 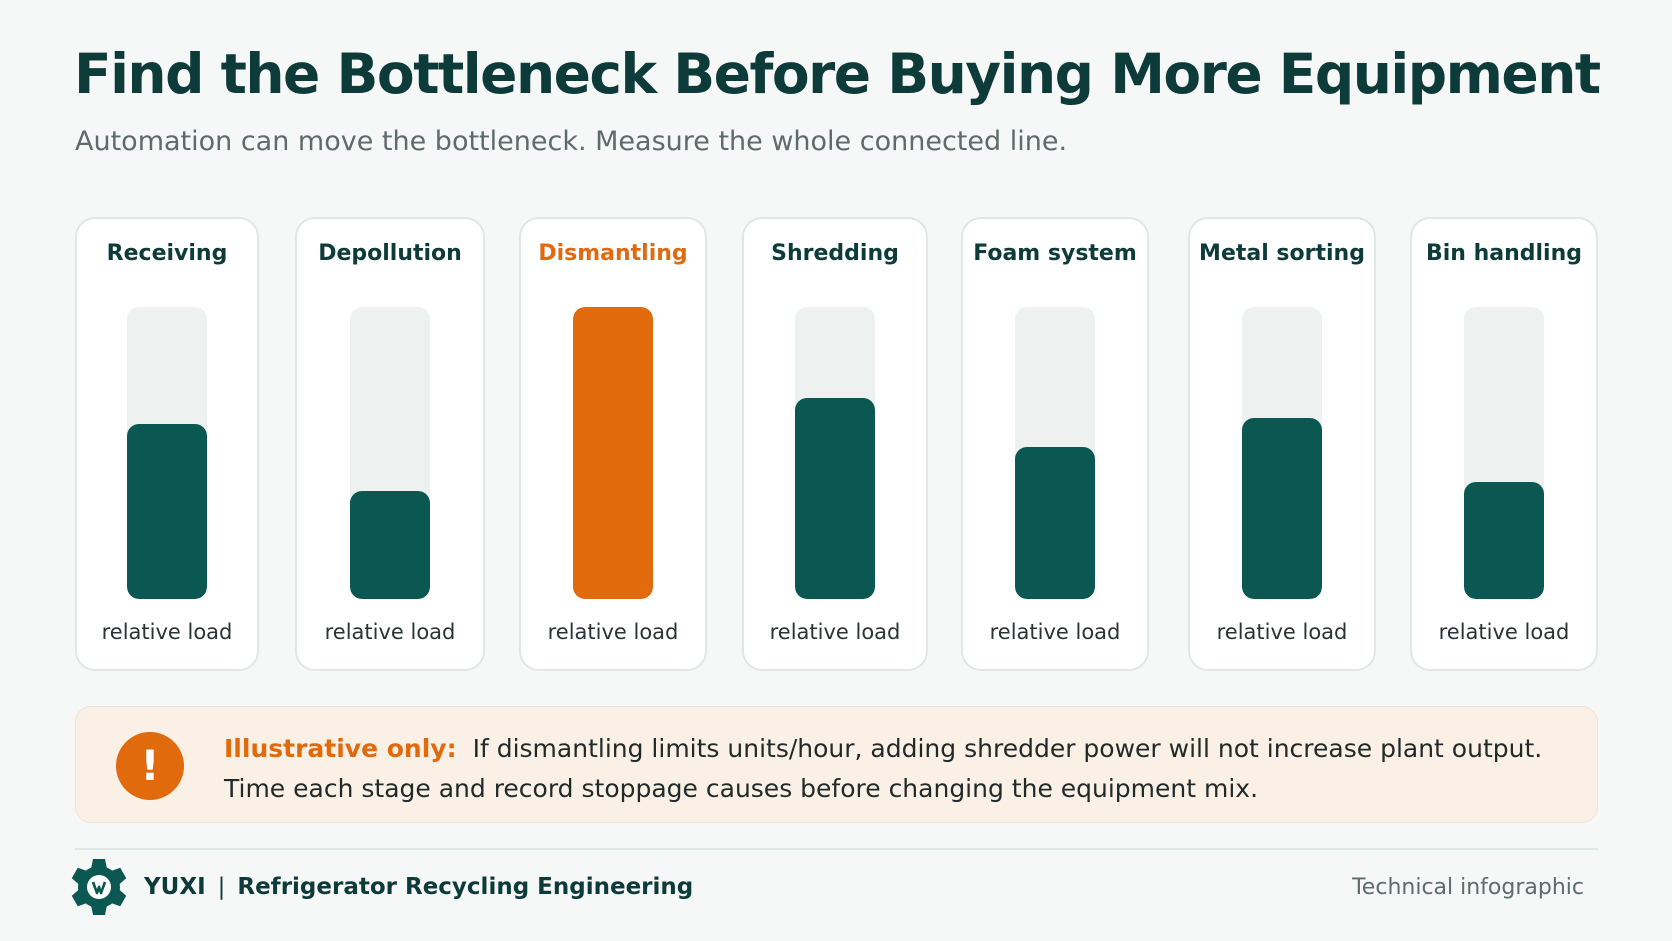 I want to click on stage-label: Receiving, so click(x=167, y=253).